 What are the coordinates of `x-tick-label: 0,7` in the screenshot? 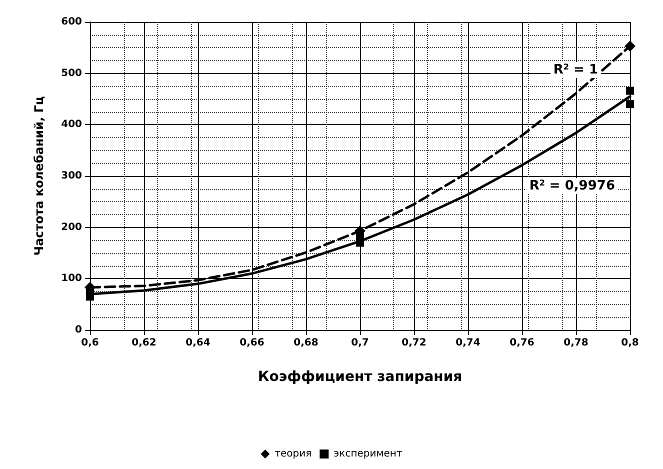 It's located at (360, 343).